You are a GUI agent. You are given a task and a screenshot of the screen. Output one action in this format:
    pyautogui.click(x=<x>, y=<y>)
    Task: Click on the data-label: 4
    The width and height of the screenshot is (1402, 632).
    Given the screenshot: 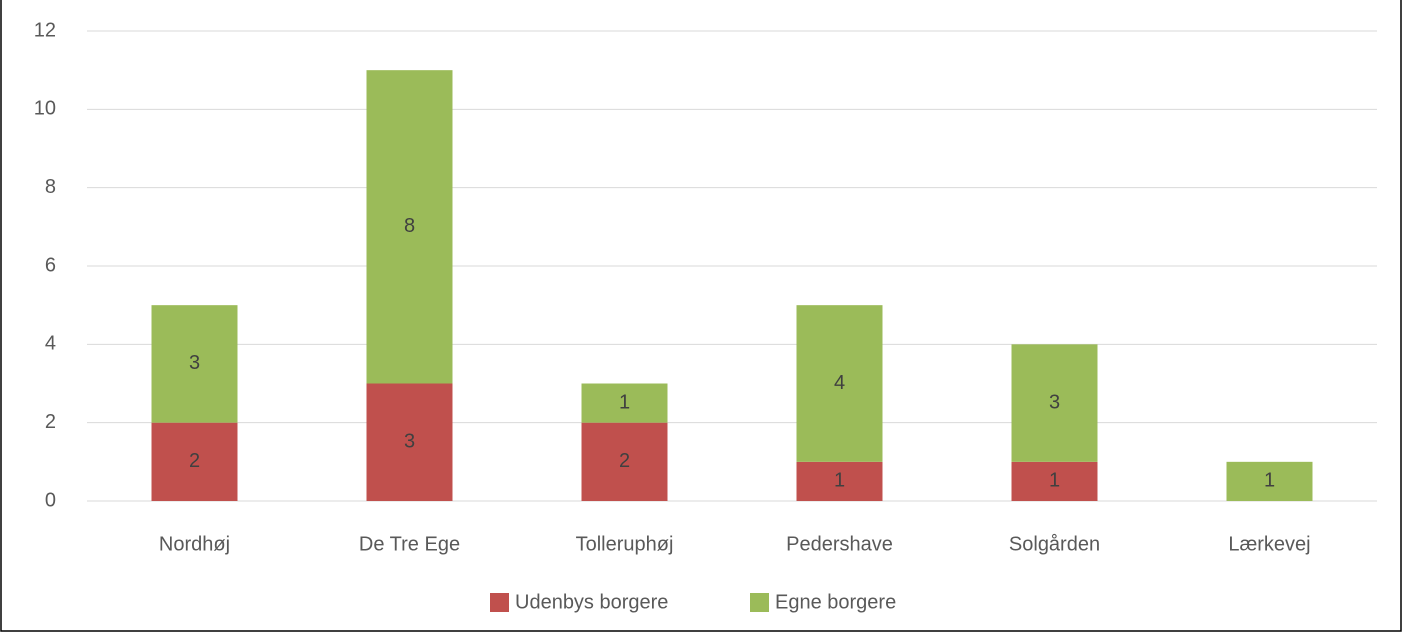 What is the action you would take?
    pyautogui.click(x=839, y=383)
    